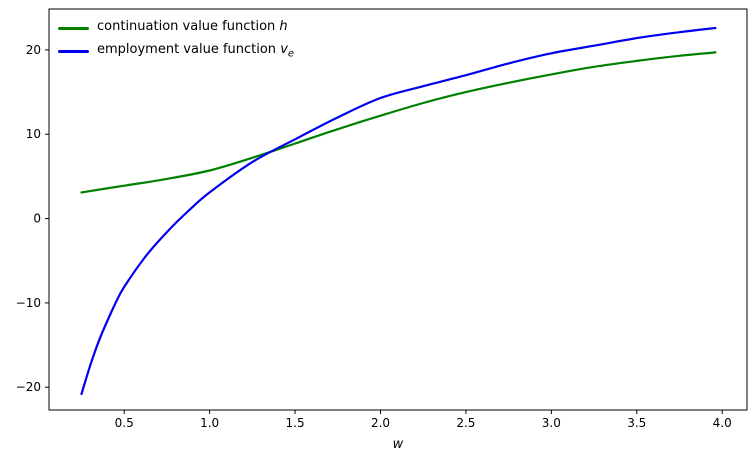 The width and height of the screenshot is (756, 463). Describe the element at coordinates (209, 423) in the screenshot. I see `x-tick-label: 1.0` at that location.